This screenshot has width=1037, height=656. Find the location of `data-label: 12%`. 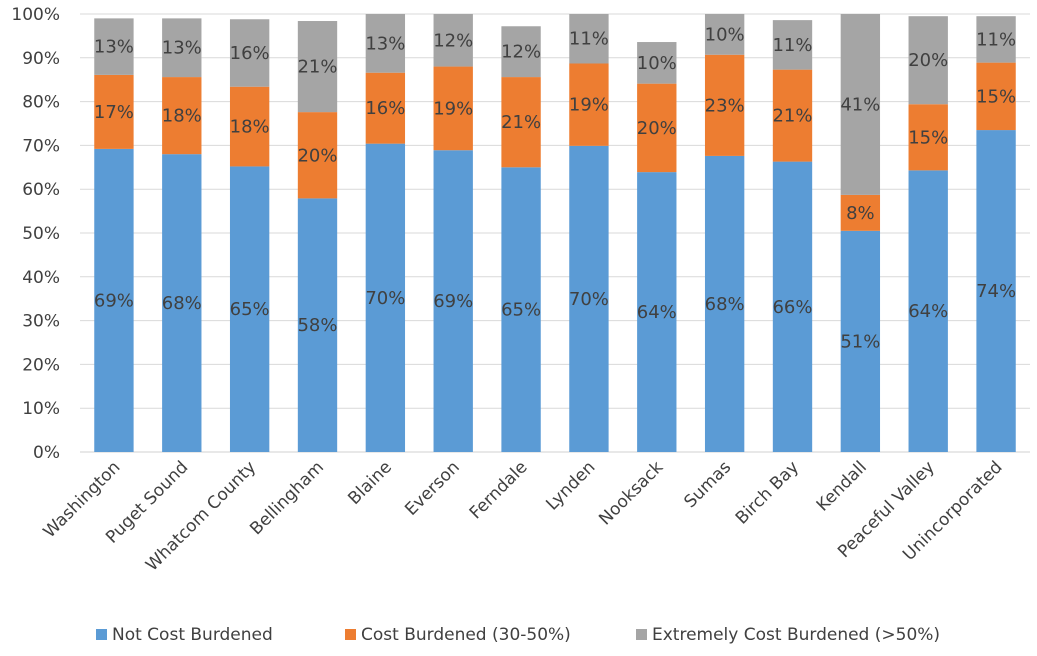

data-label: 12% is located at coordinates (521, 52).